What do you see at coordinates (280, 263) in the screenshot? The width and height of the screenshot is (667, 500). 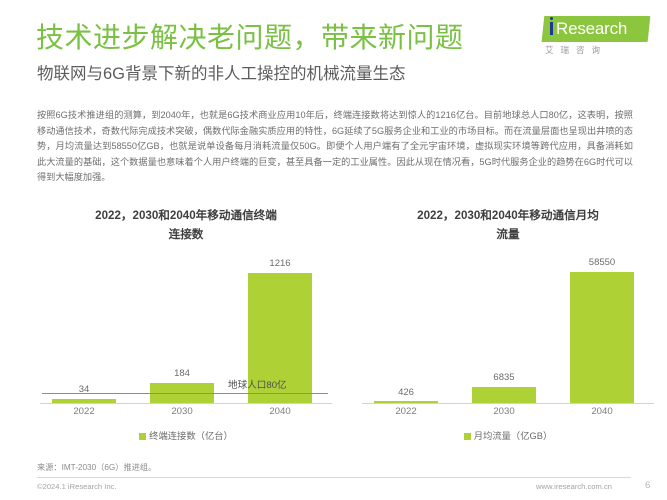 I see `bar-value-2040: 1216` at bounding box center [280, 263].